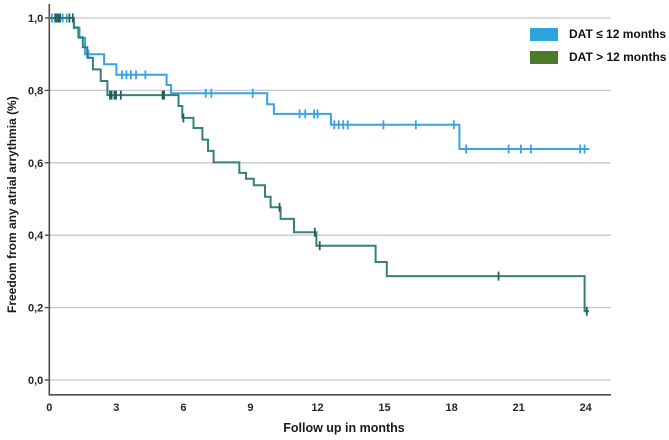 The image size is (669, 440). Describe the element at coordinates (116, 408) in the screenshot. I see `x-tick-label: 3` at that location.